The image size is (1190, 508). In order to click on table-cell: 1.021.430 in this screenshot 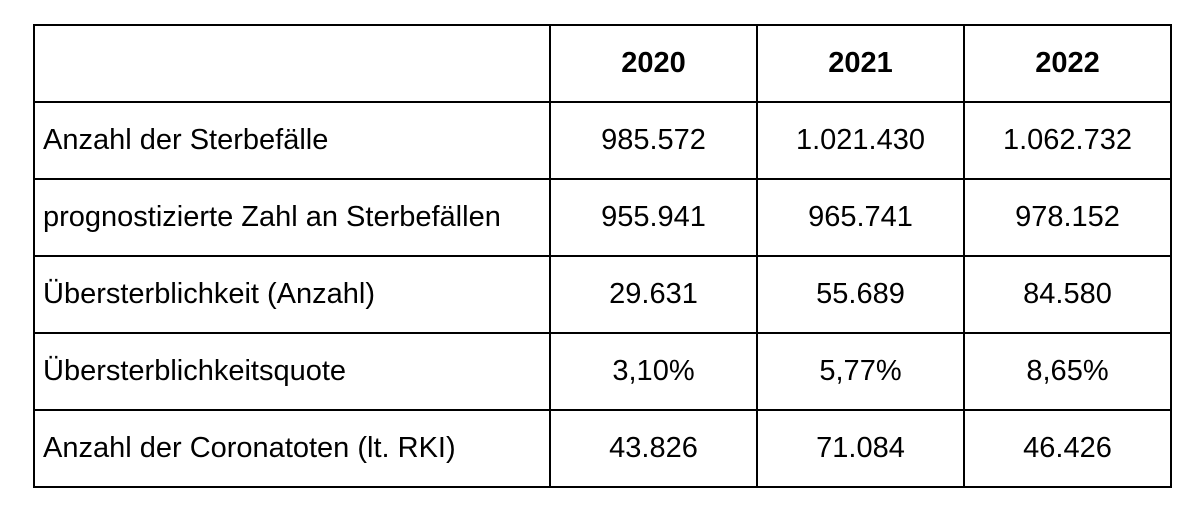, I will do `click(860, 140)`.